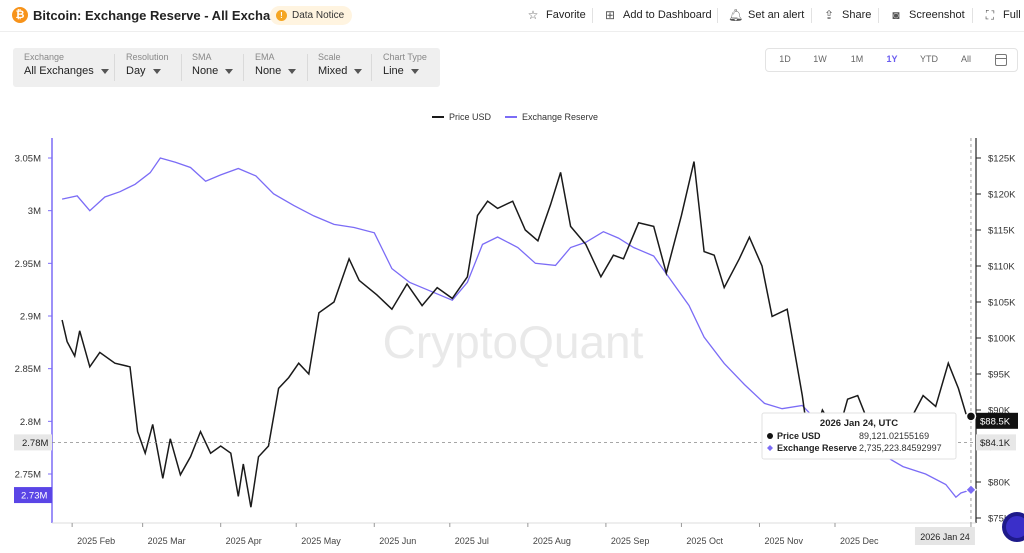 This screenshot has height=553, width=1024. What do you see at coordinates (817, 448) in the screenshot?
I see `tooltip-reserve-label: Exchange Reserve` at bounding box center [817, 448].